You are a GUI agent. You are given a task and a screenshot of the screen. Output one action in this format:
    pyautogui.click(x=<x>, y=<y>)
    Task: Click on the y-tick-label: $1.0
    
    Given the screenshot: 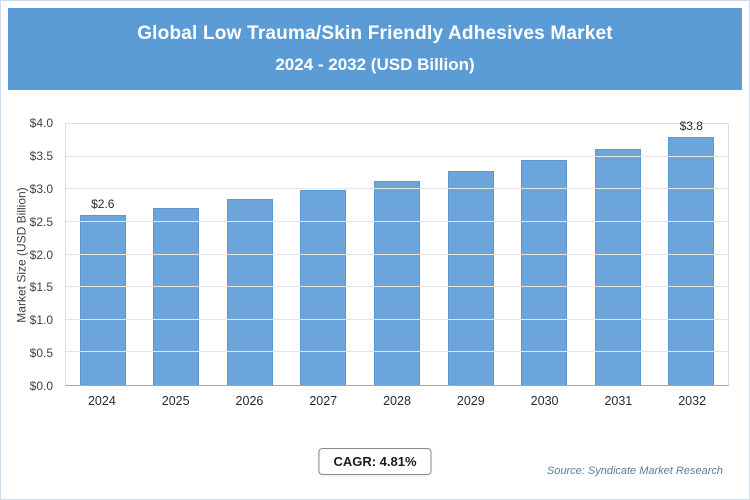 What is the action you would take?
    pyautogui.click(x=41, y=320)
    